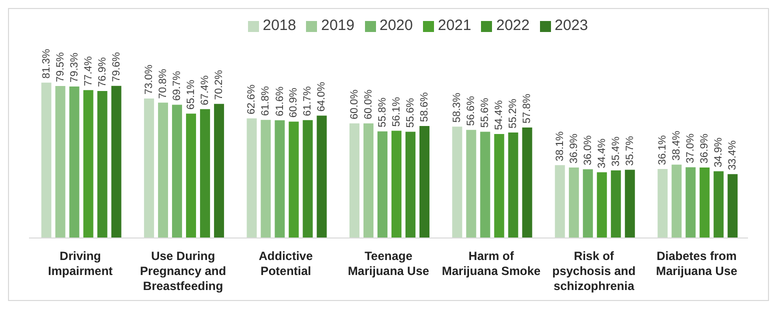  What do you see at coordinates (616, 151) in the screenshot?
I see `data-label: 35.4%` at bounding box center [616, 151].